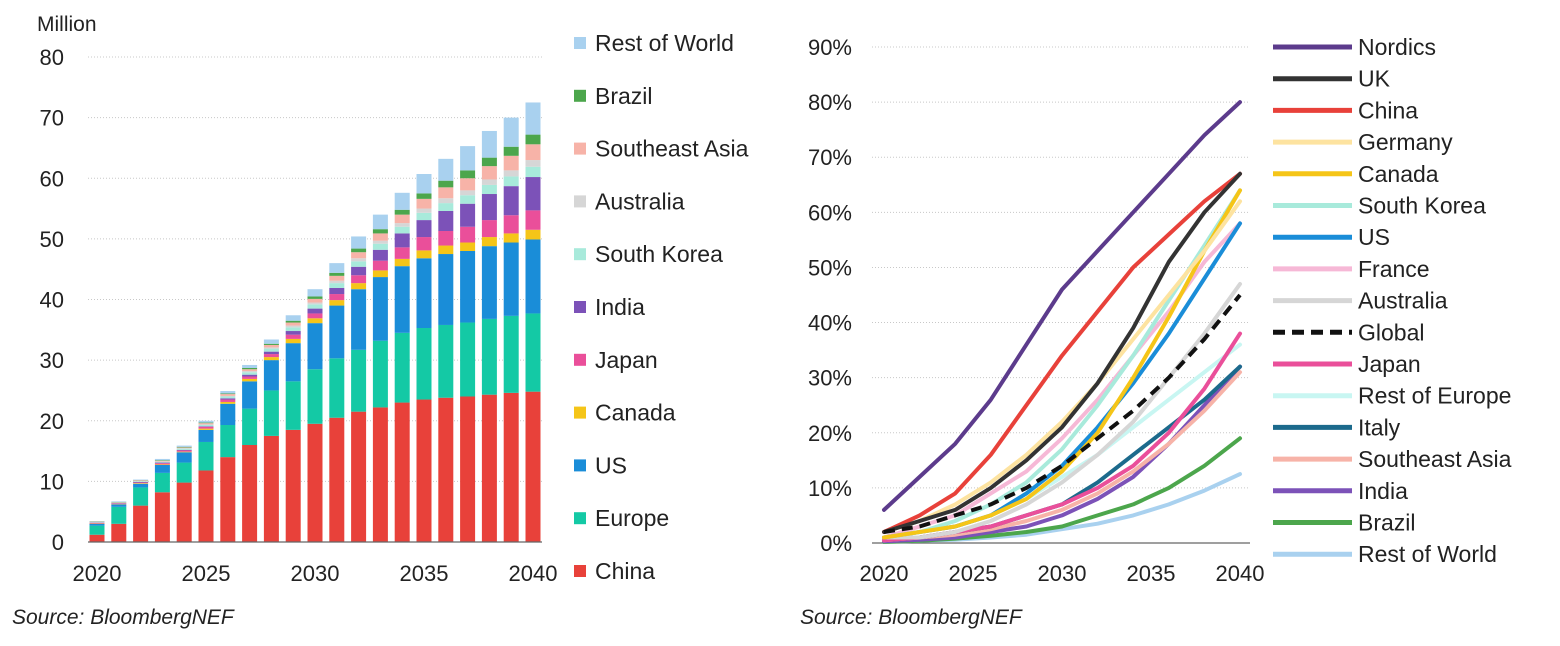  I want to click on bar-canada-2040, so click(533, 235).